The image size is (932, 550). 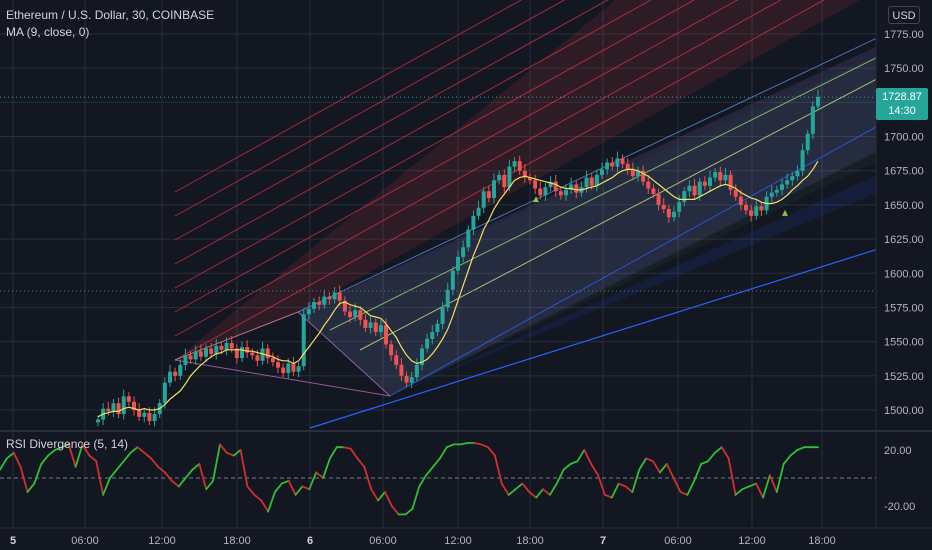 I want to click on time-tick-label: 6, so click(x=310, y=541).